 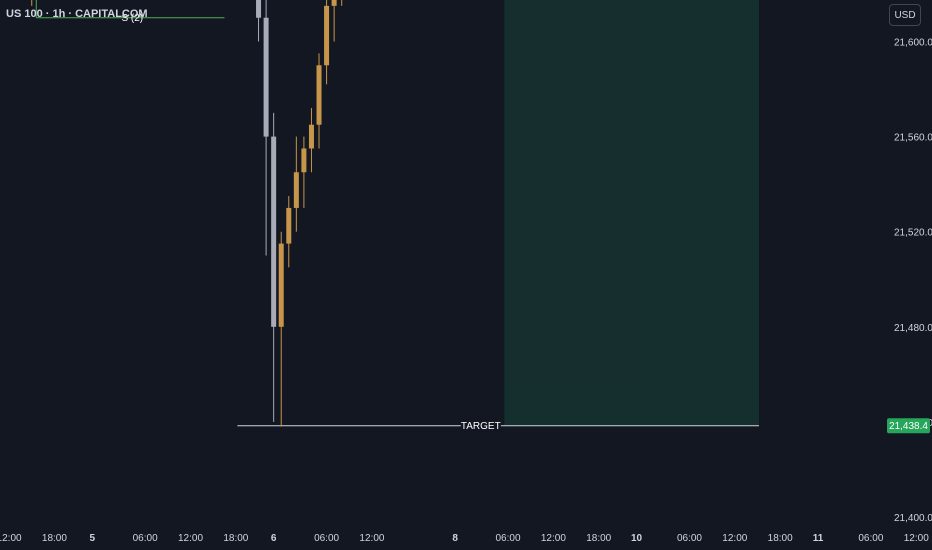 I want to click on chart-title: US 100 · 1h · CAPITALCOM, so click(x=77, y=14).